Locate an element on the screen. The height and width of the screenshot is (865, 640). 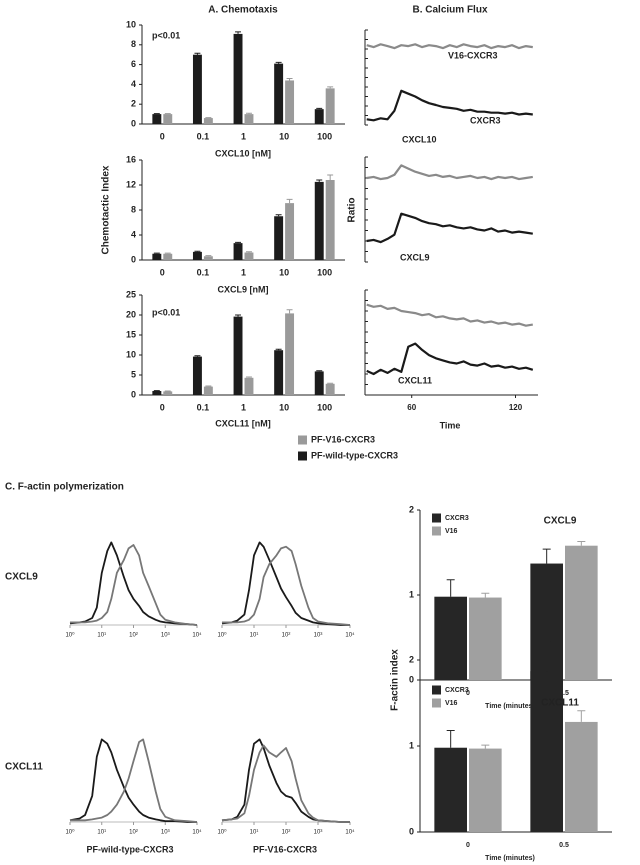
y-tick-label: 20 is located at coordinates (131, 314).